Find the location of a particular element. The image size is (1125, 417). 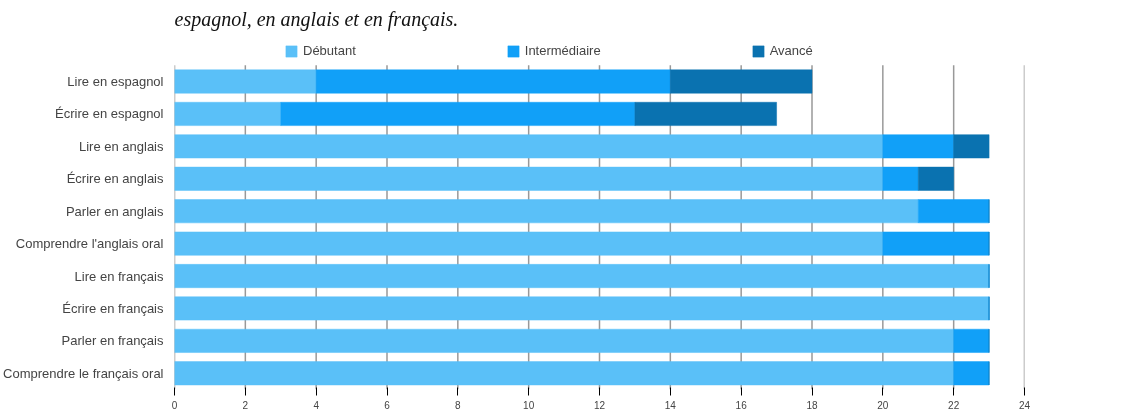

x-tick-label: 14 is located at coordinates (670, 405).